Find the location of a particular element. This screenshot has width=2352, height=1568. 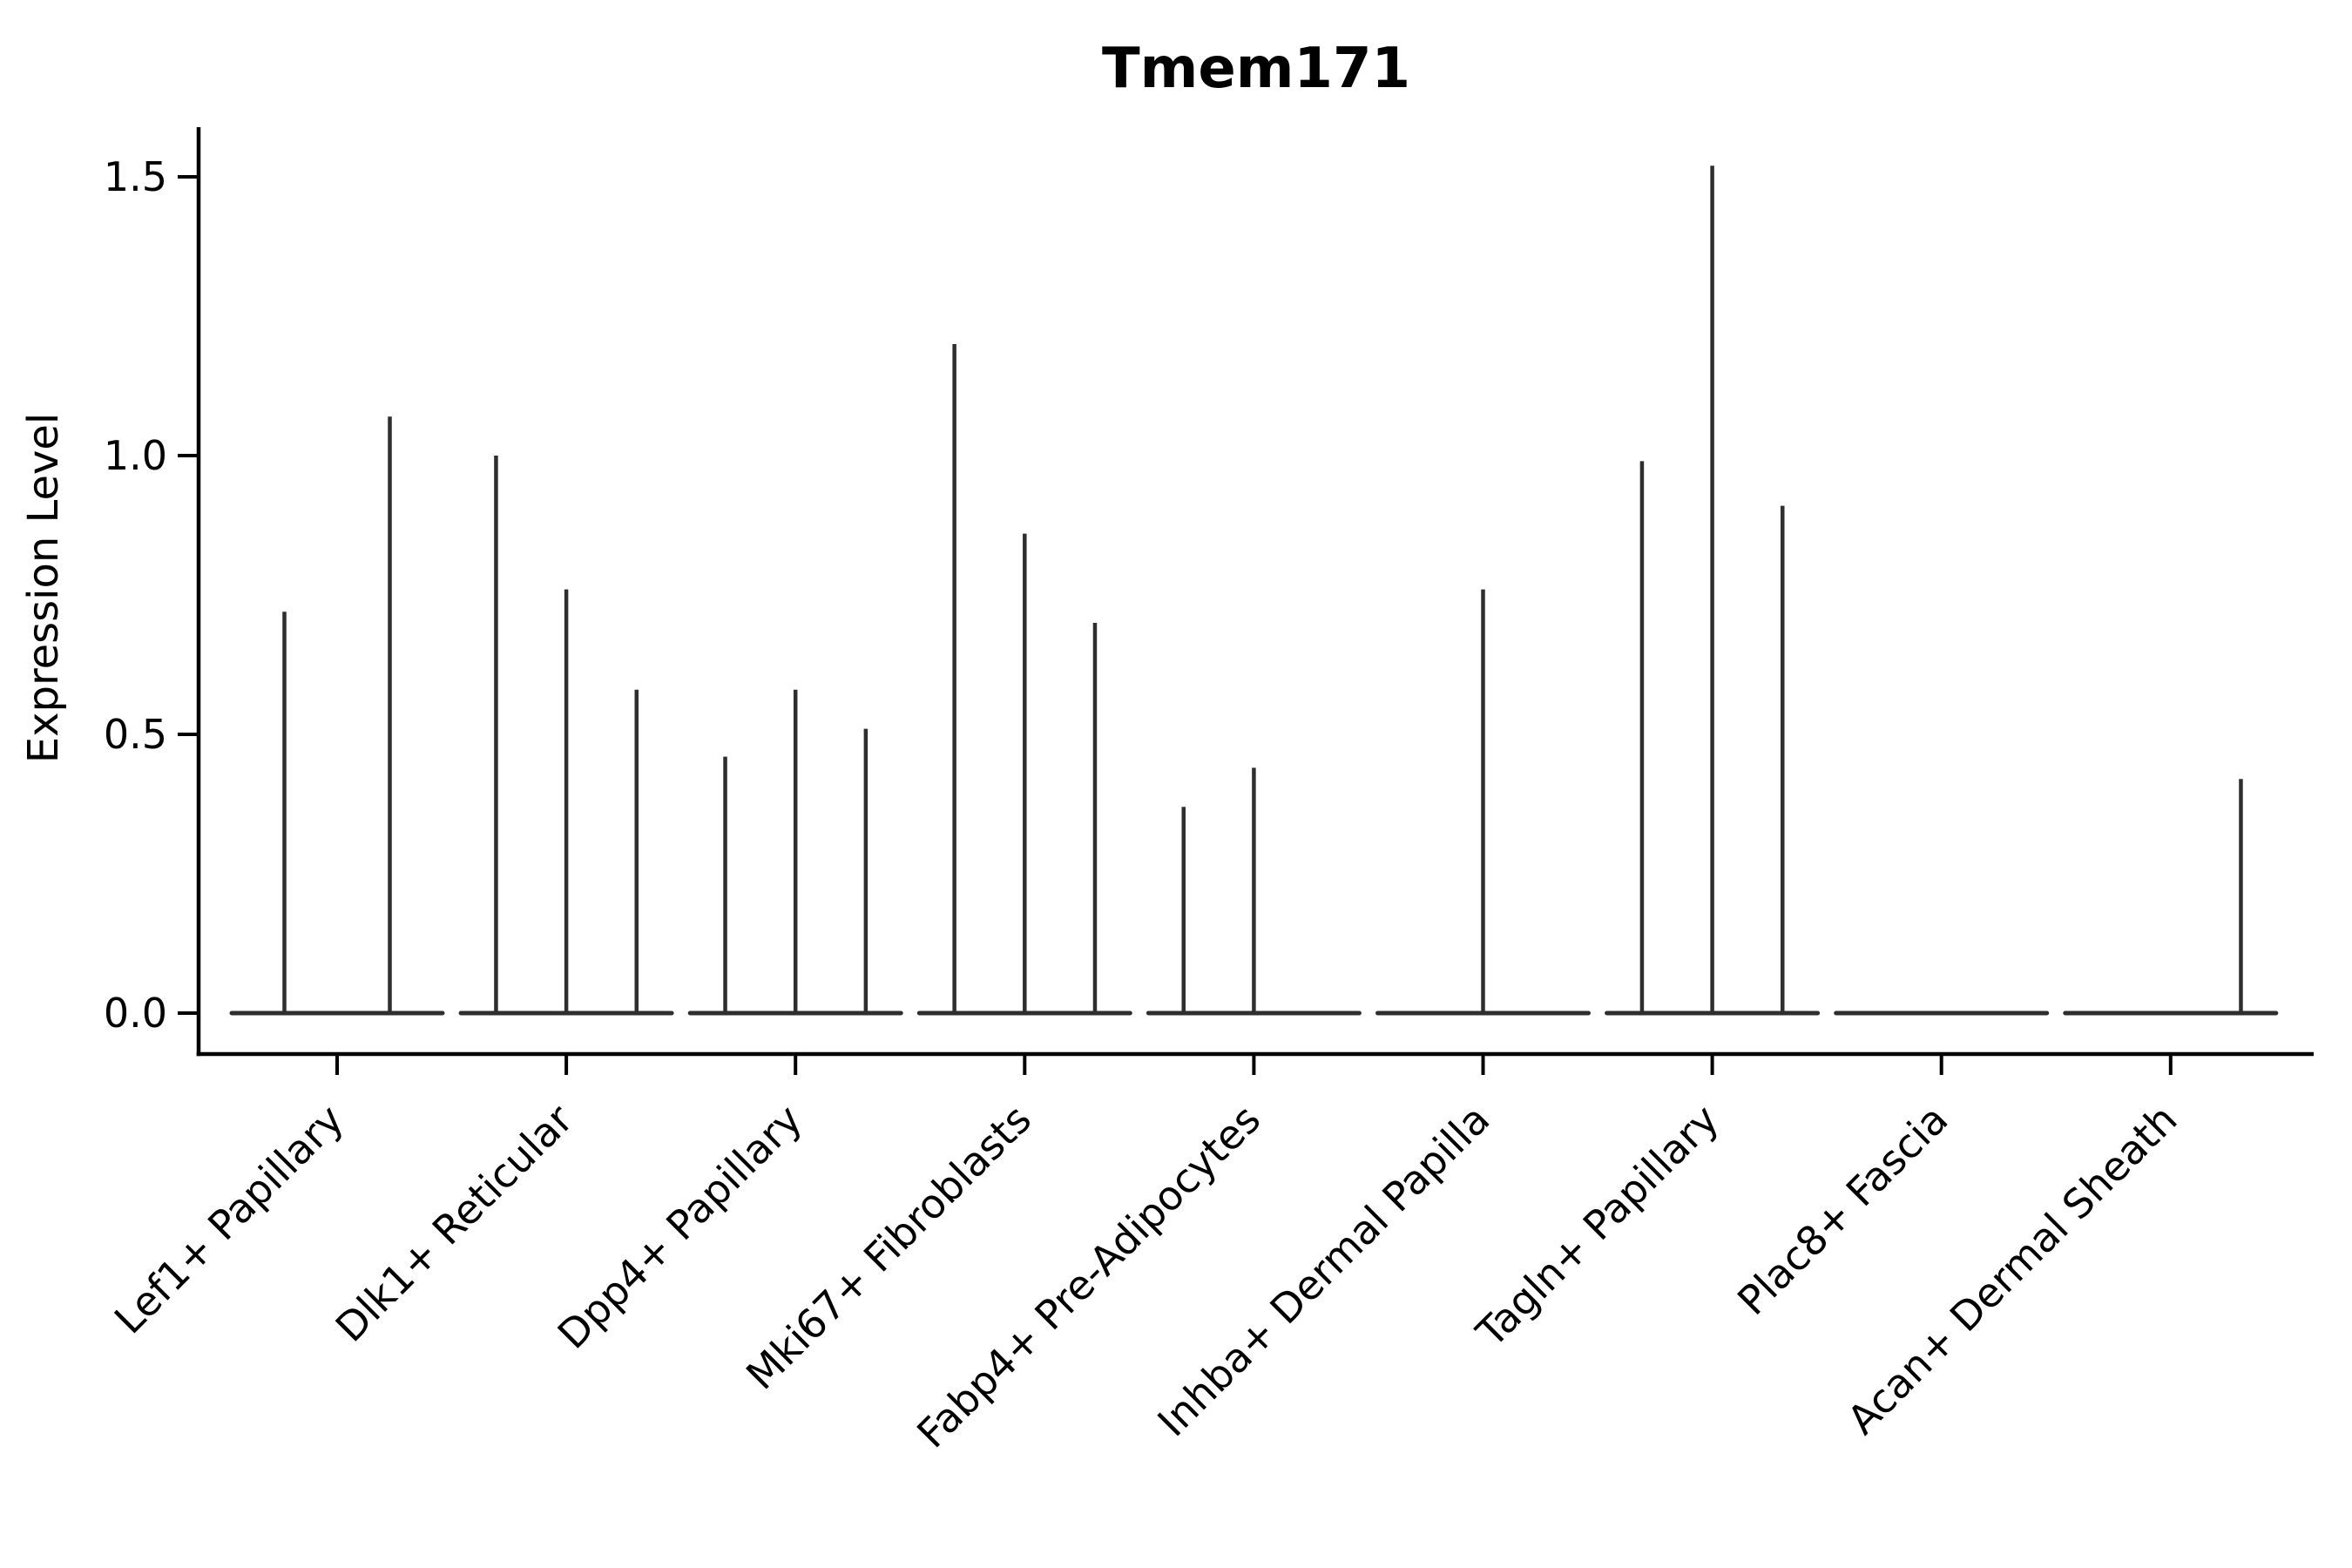

x-tick-label: Tagln+ Papillary is located at coordinates (1597, 1226).